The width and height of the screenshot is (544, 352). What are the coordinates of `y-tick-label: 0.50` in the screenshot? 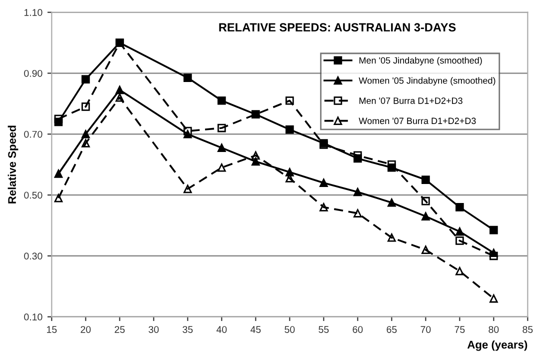 It's located at (33, 195).